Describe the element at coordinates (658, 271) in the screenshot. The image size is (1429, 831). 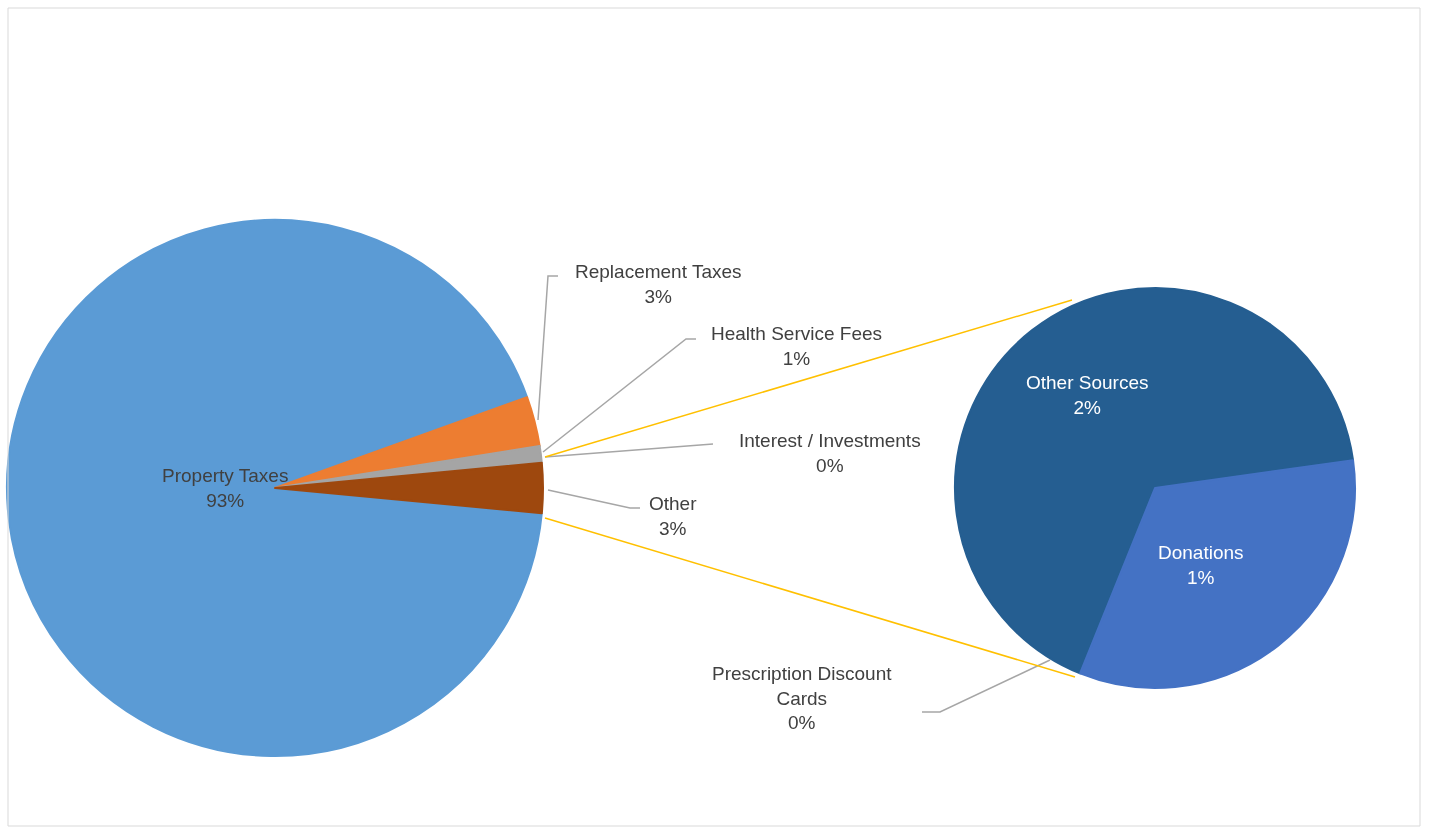
I see `slice-label: Replacement Taxes` at that location.